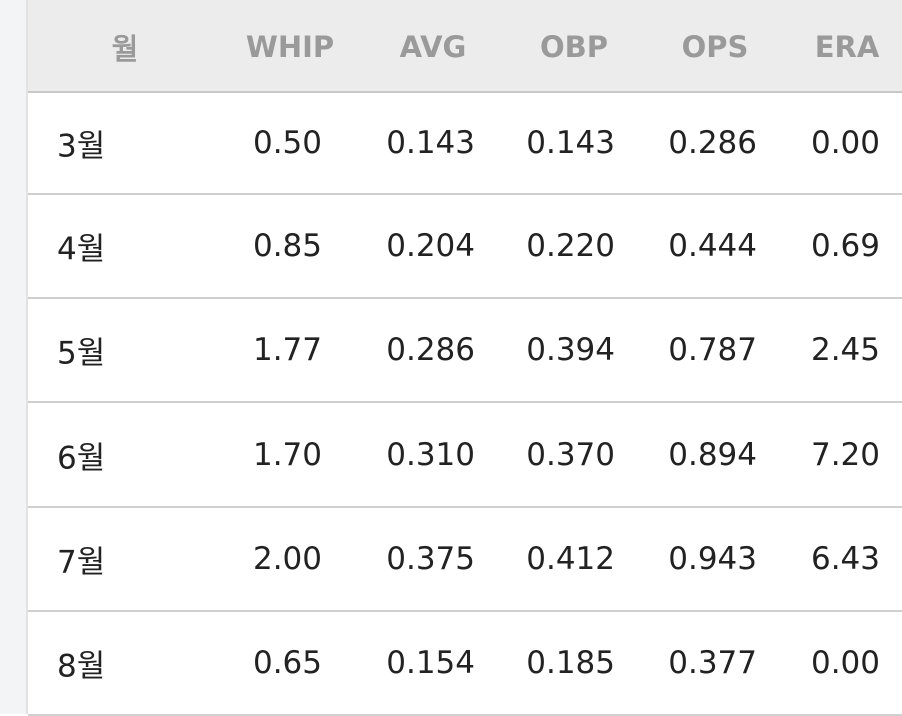 The width and height of the screenshot is (902, 716). What do you see at coordinates (712, 454) in the screenshot?
I see `stat-cell: 0.894` at bounding box center [712, 454].